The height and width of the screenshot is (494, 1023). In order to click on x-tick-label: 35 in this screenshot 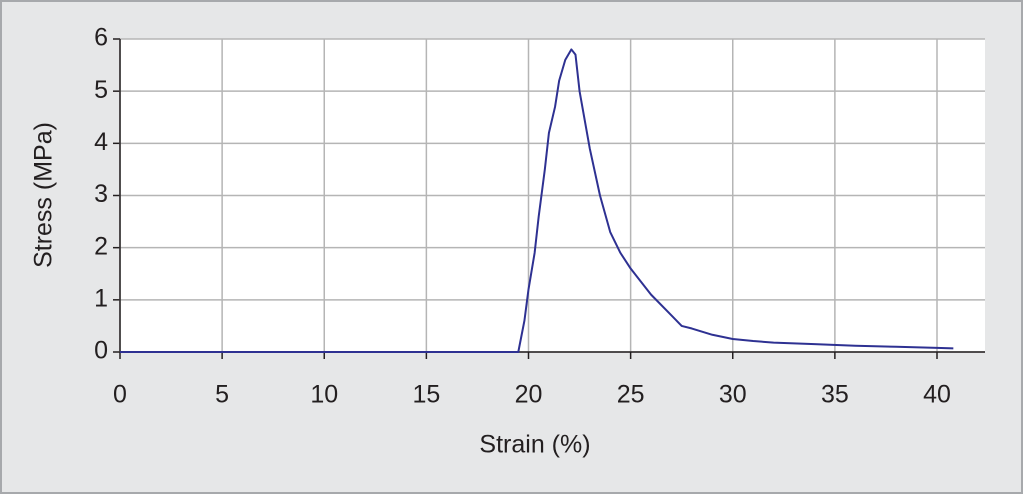, I will do `click(835, 395)`.